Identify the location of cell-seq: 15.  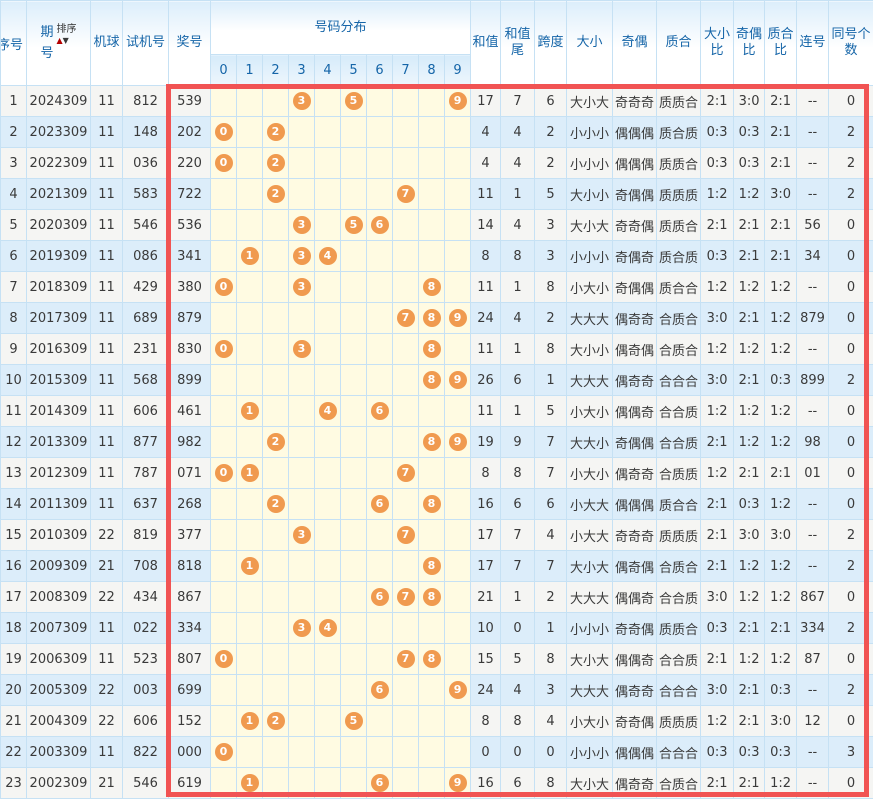
(13, 535).